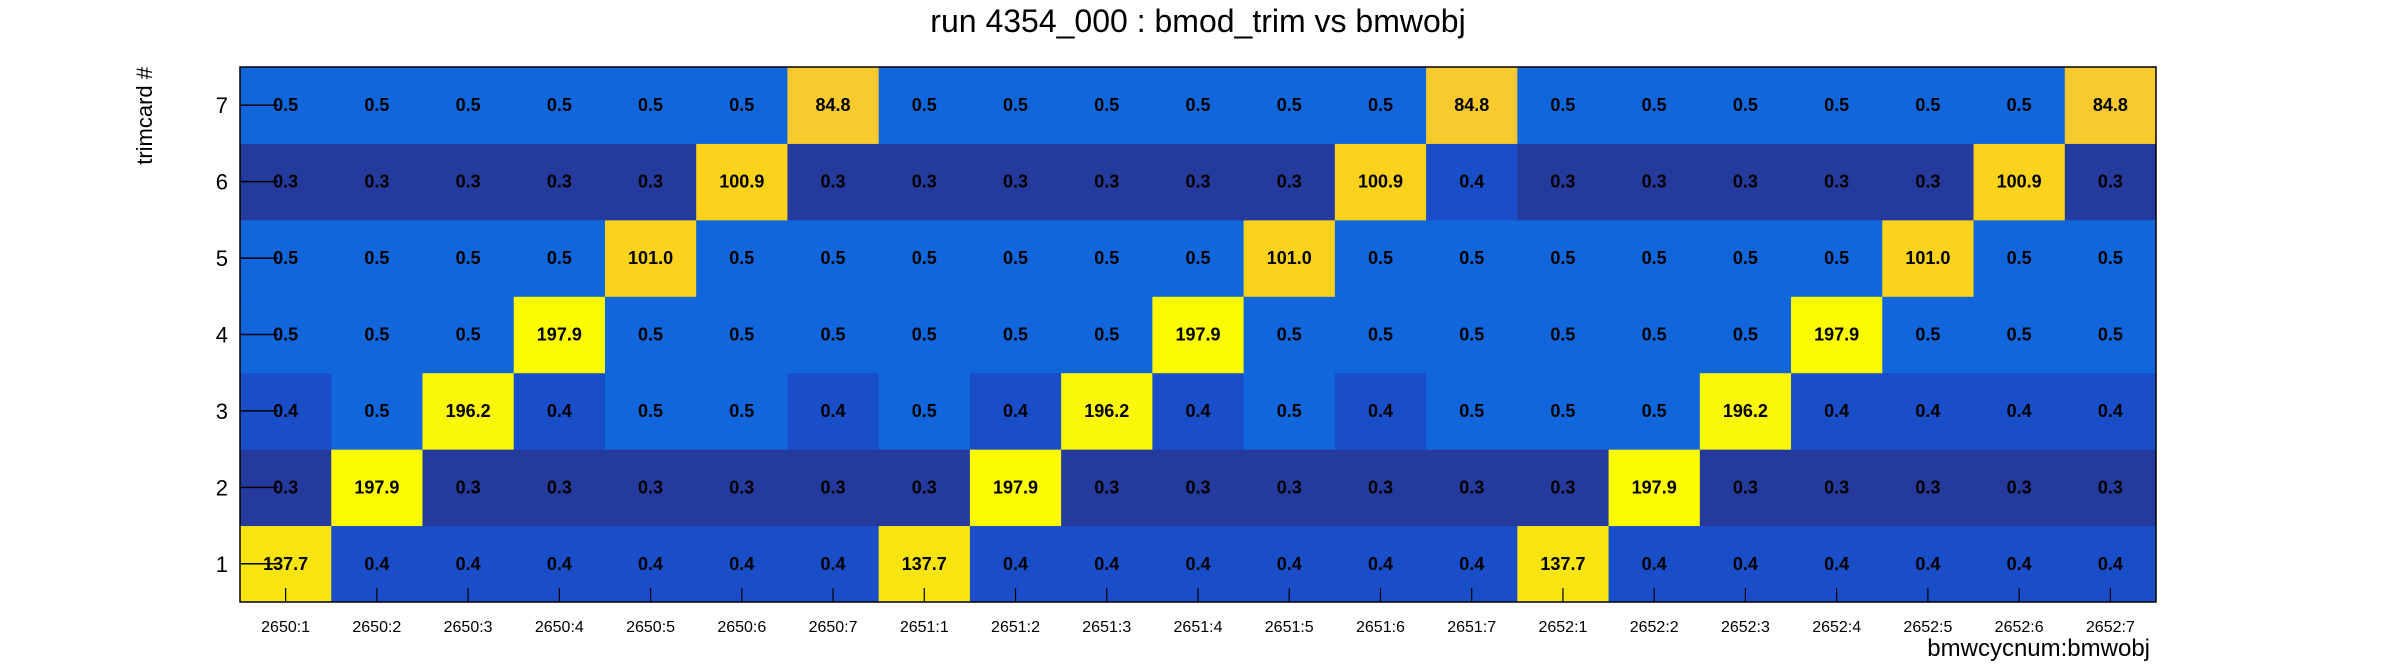  I want to click on x-tick-label: 2650:6, so click(741, 627).